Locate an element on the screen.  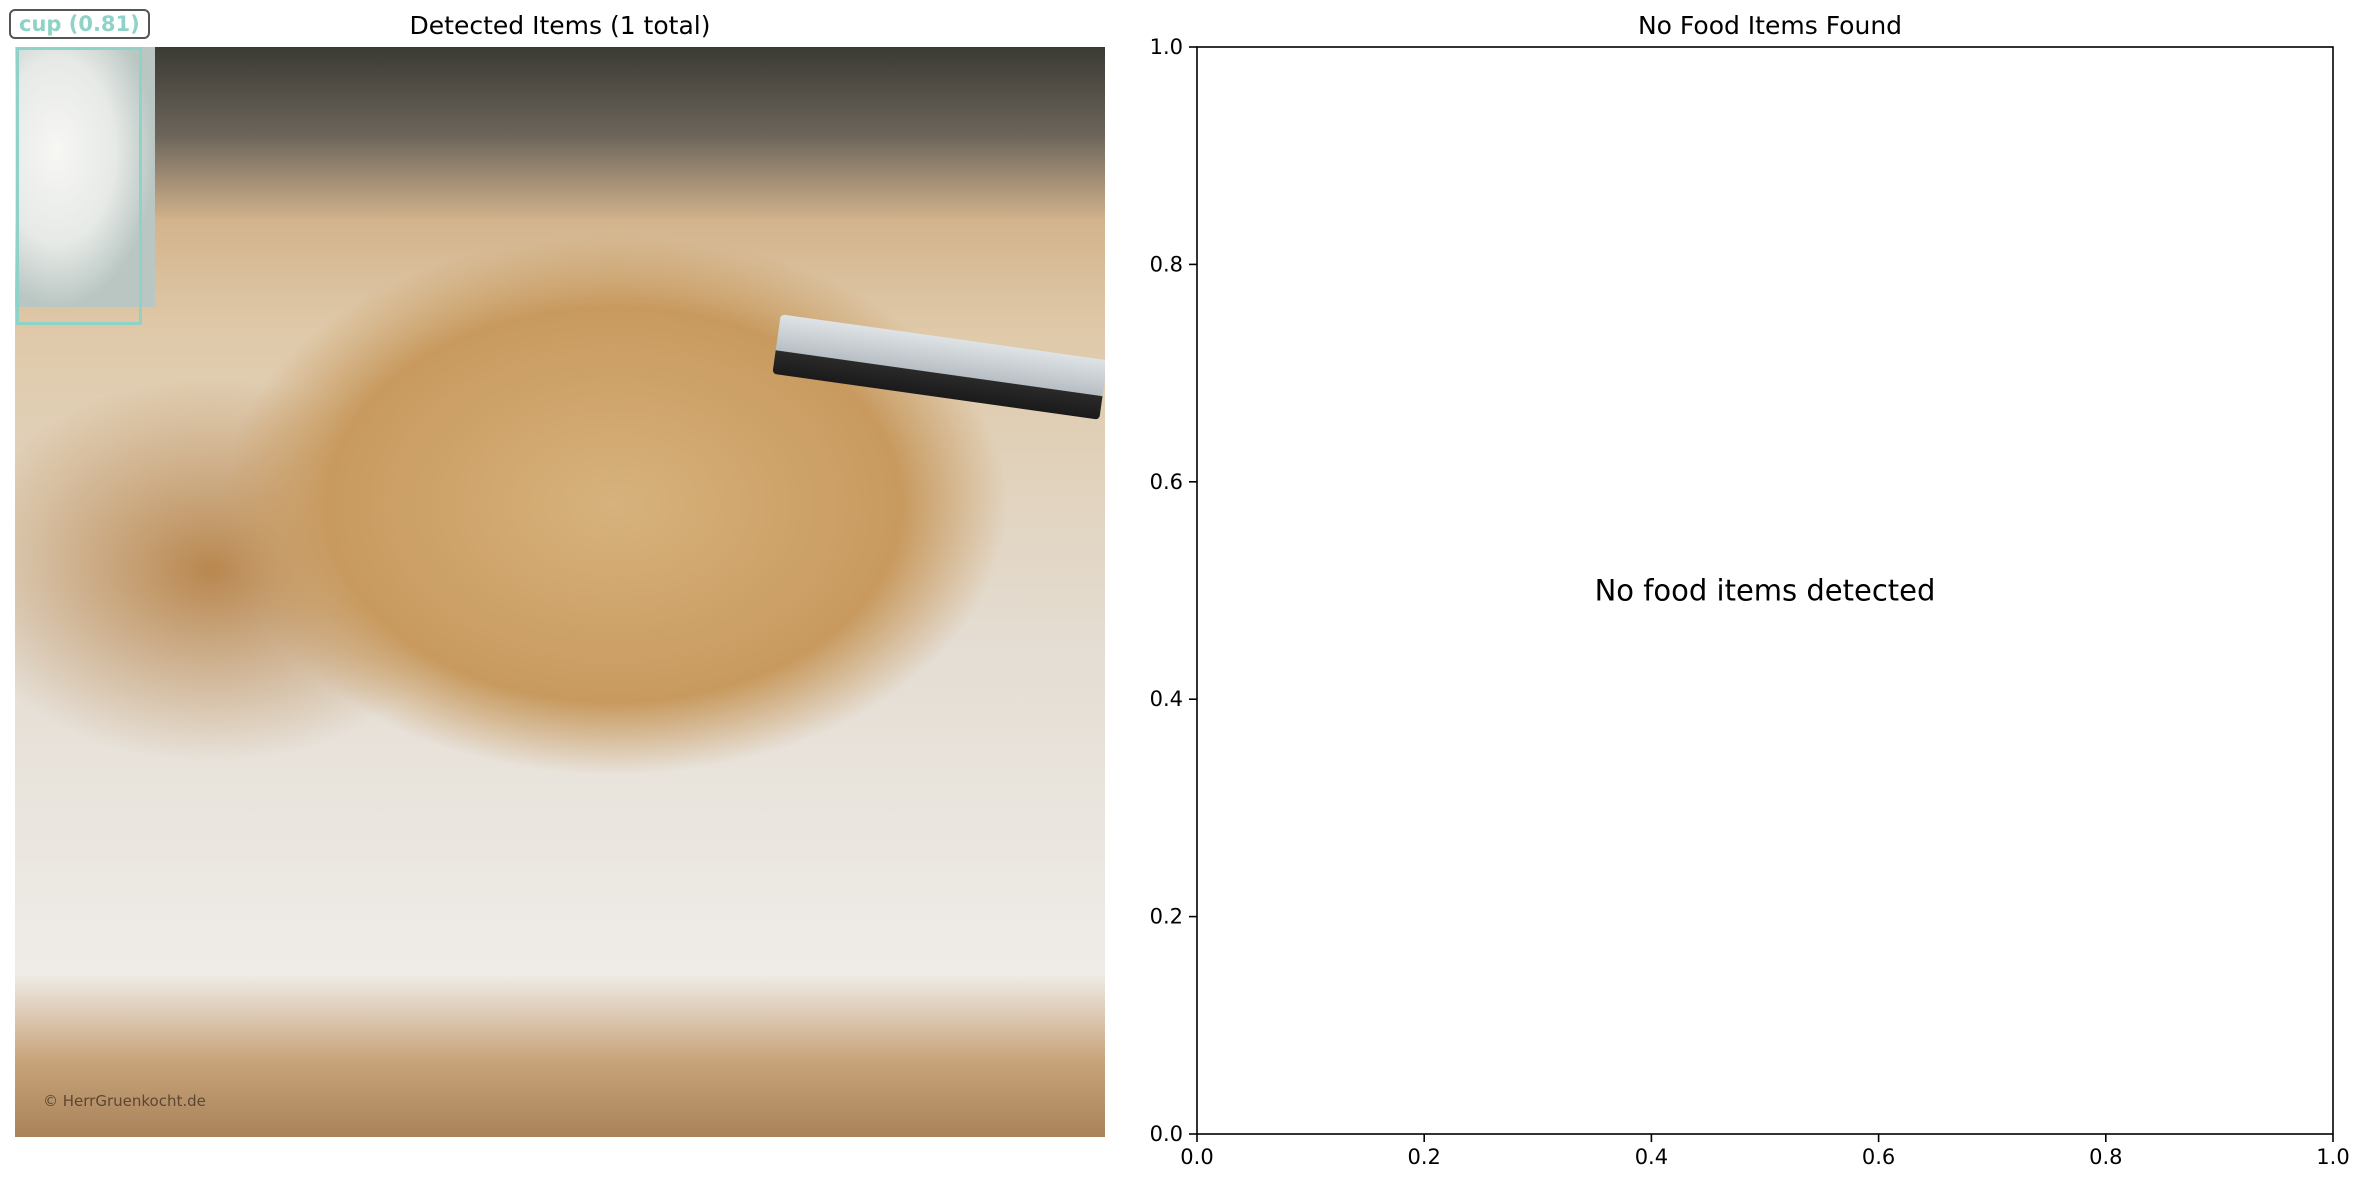
y-tick-label: 0.0 is located at coordinates (1166, 1134).